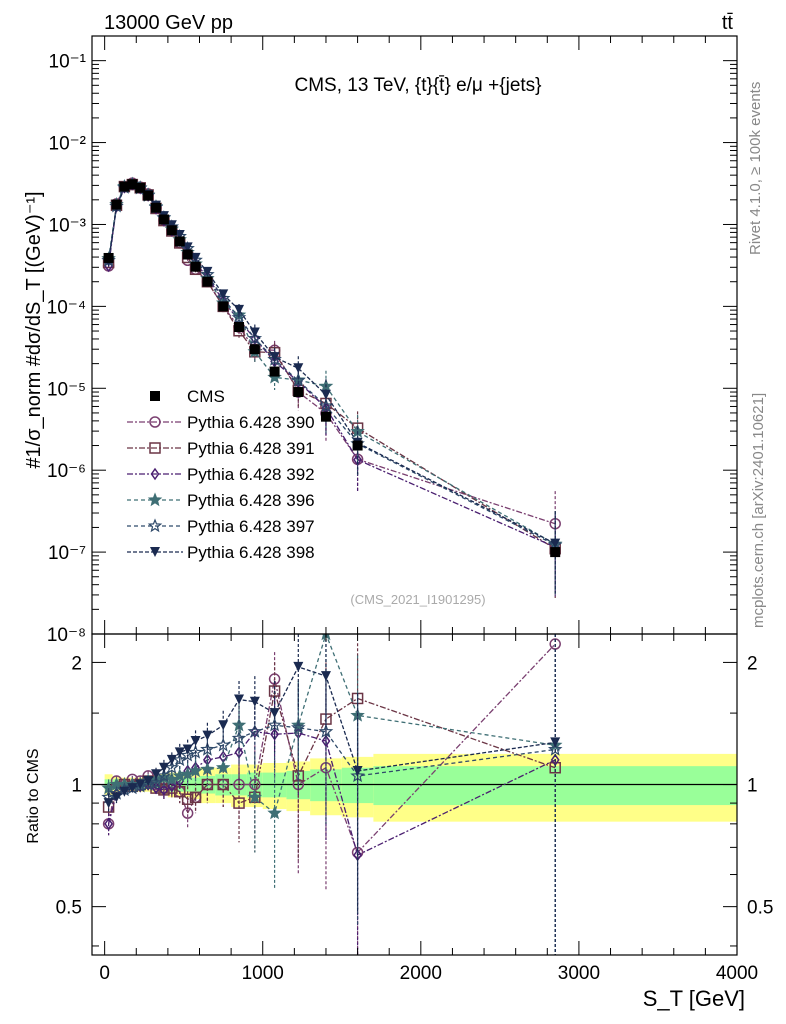  Describe the element at coordinates (251, 474) in the screenshot. I see `legend-label: Pythia 6.428 392` at that location.